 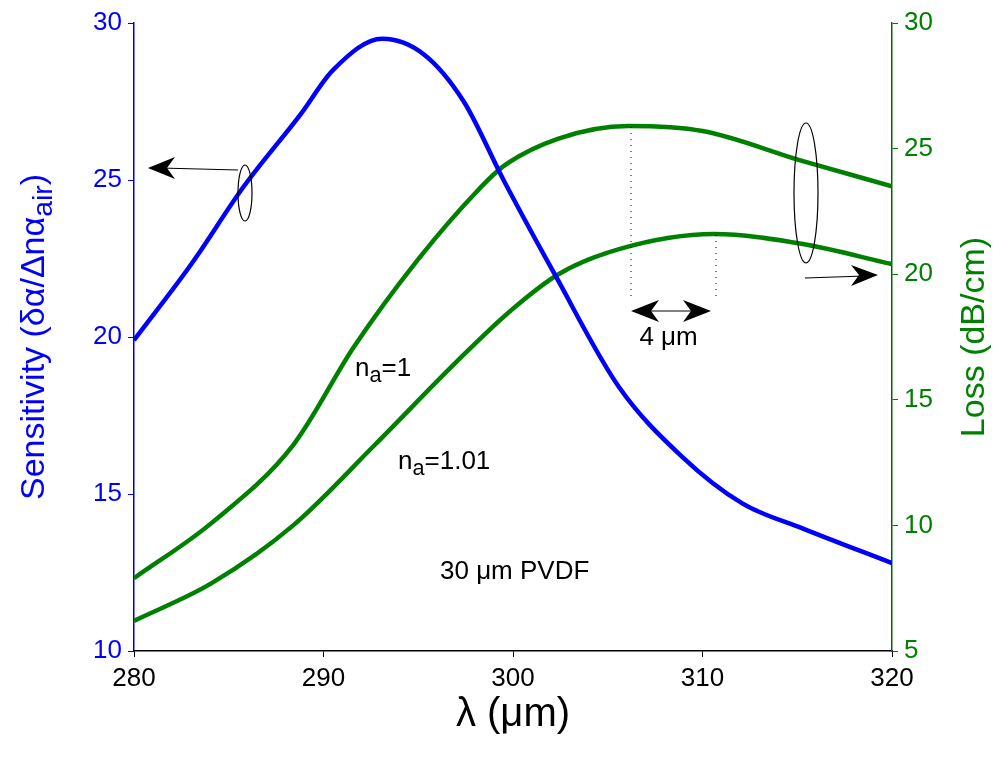 What do you see at coordinates (918, 272) in the screenshot?
I see `y2-tick-label: 20` at bounding box center [918, 272].